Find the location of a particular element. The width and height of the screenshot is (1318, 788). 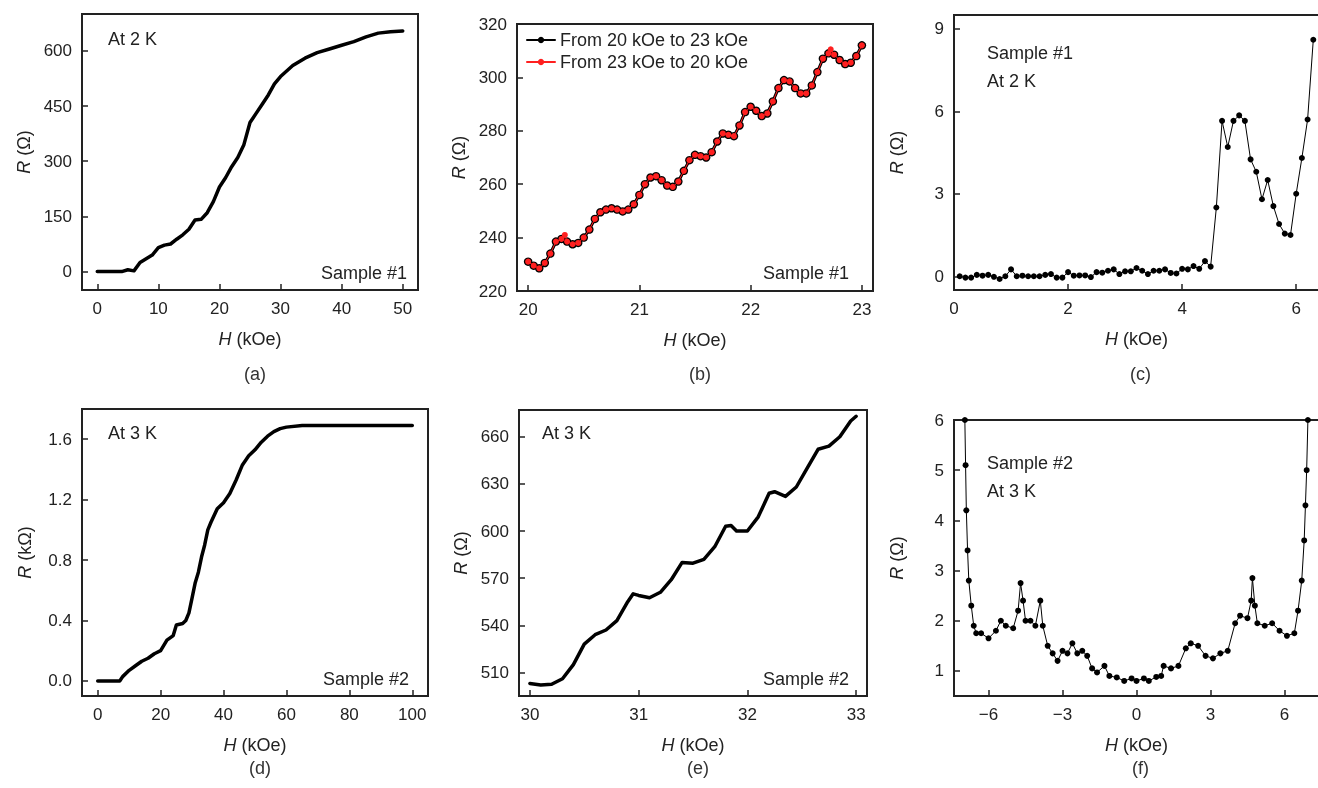

text: (f) is located at coordinates (1140, 768).